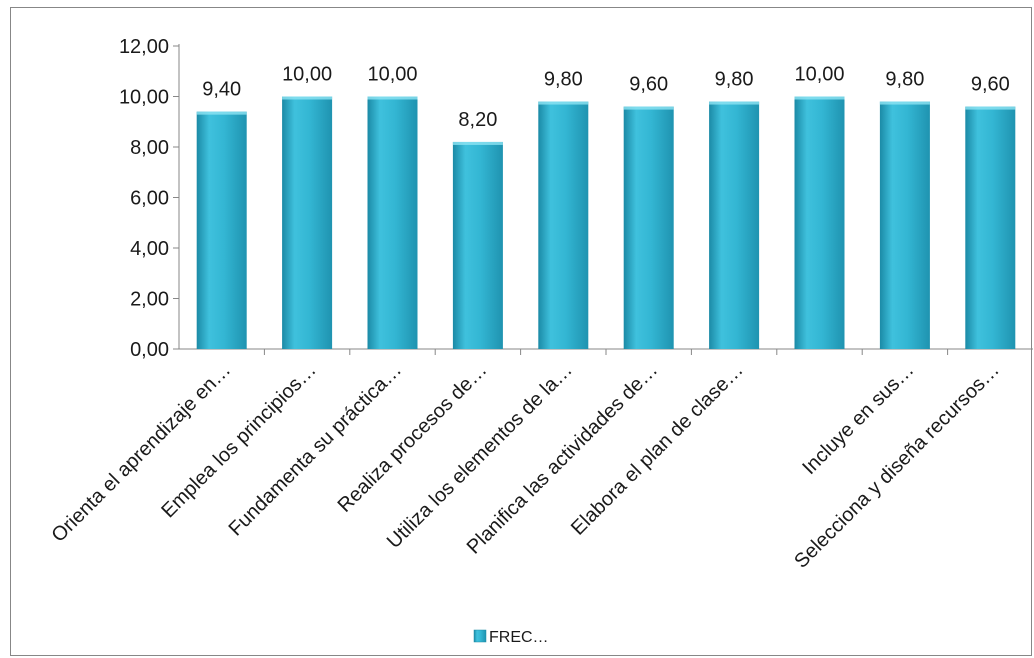  What do you see at coordinates (144, 47) in the screenshot?
I see `y-tick-label: 12,00` at bounding box center [144, 47].